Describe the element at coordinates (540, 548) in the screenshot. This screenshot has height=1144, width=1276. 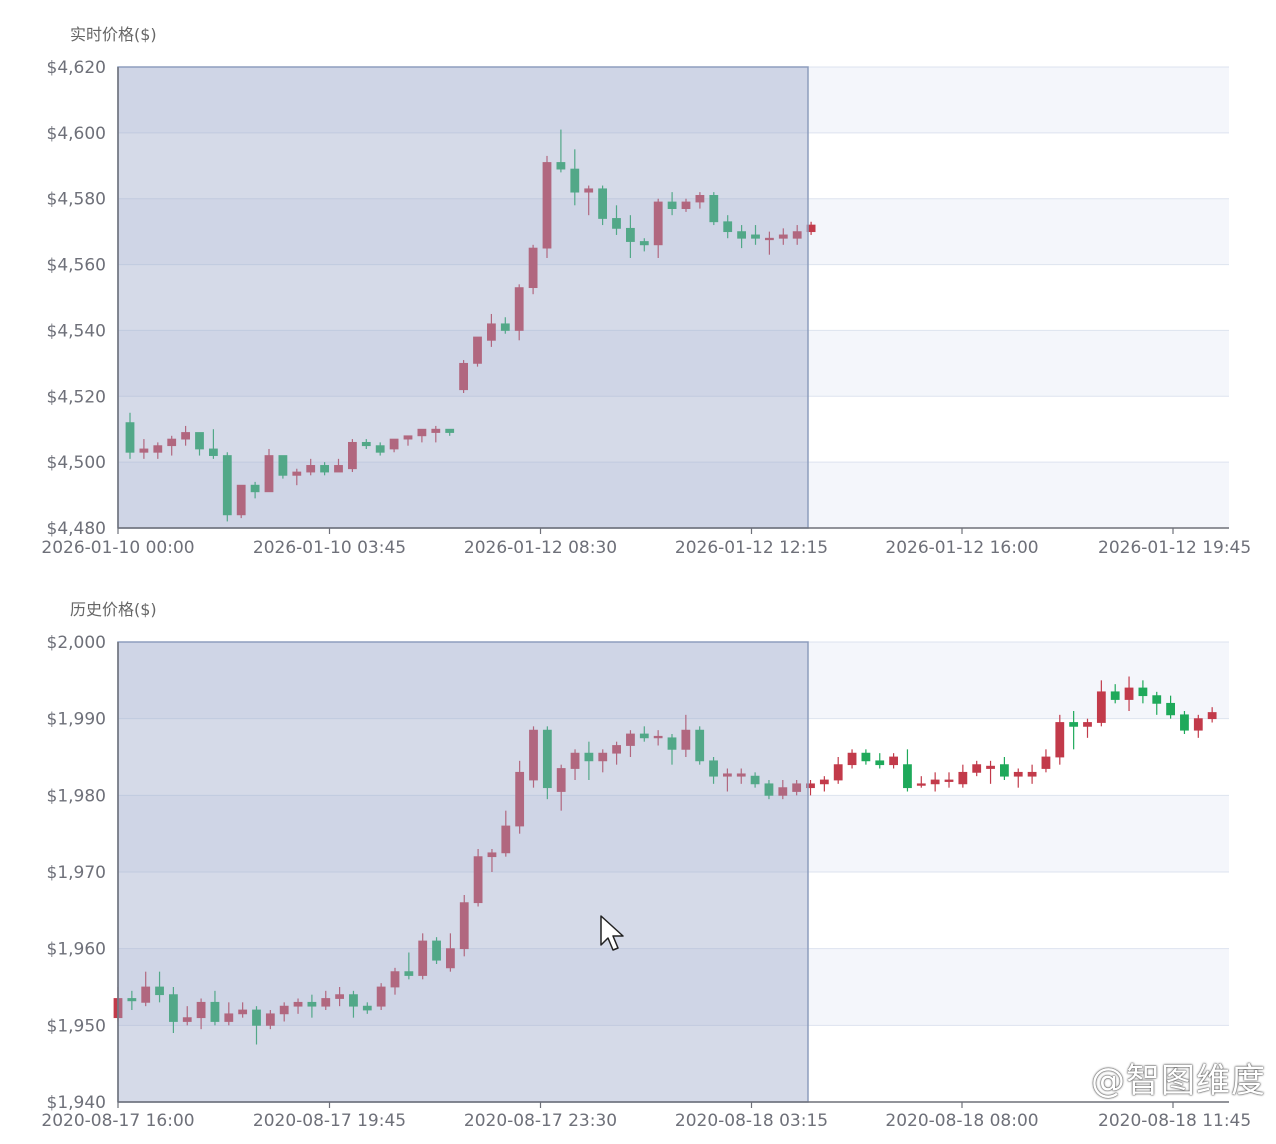
I see `chart-1-xtick-label: 2026-01-12 08:30` at that location.